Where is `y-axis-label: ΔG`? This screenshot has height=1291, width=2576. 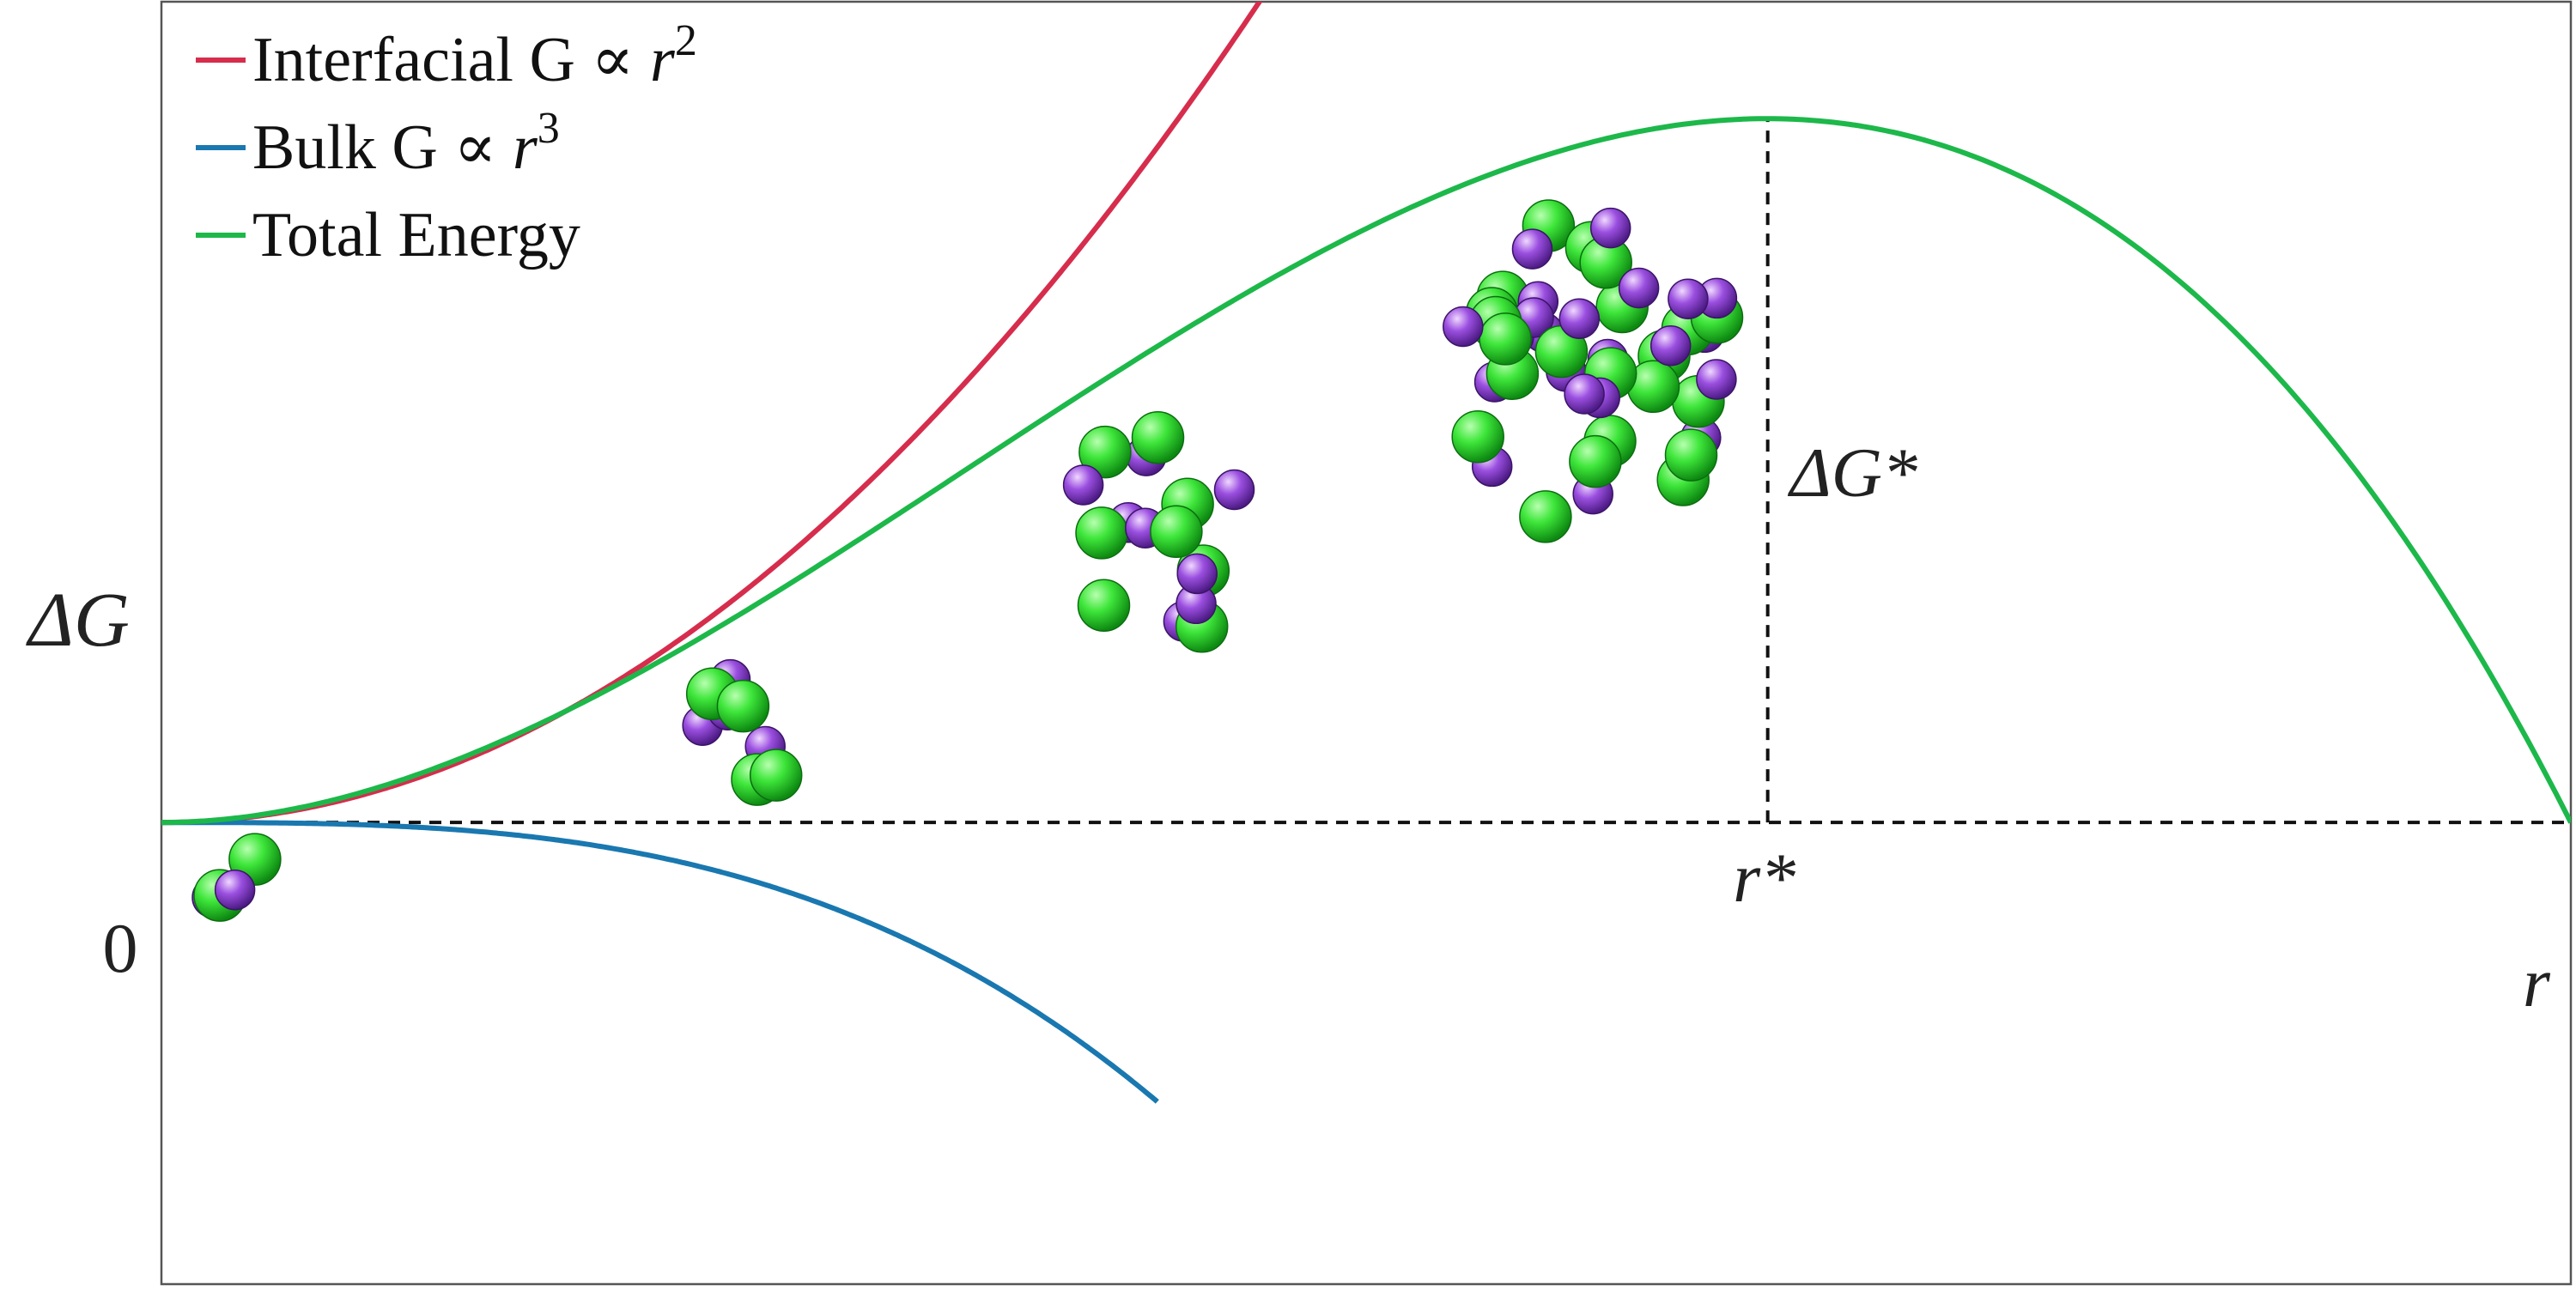 y-axis-label: ΔG is located at coordinates (78, 621).